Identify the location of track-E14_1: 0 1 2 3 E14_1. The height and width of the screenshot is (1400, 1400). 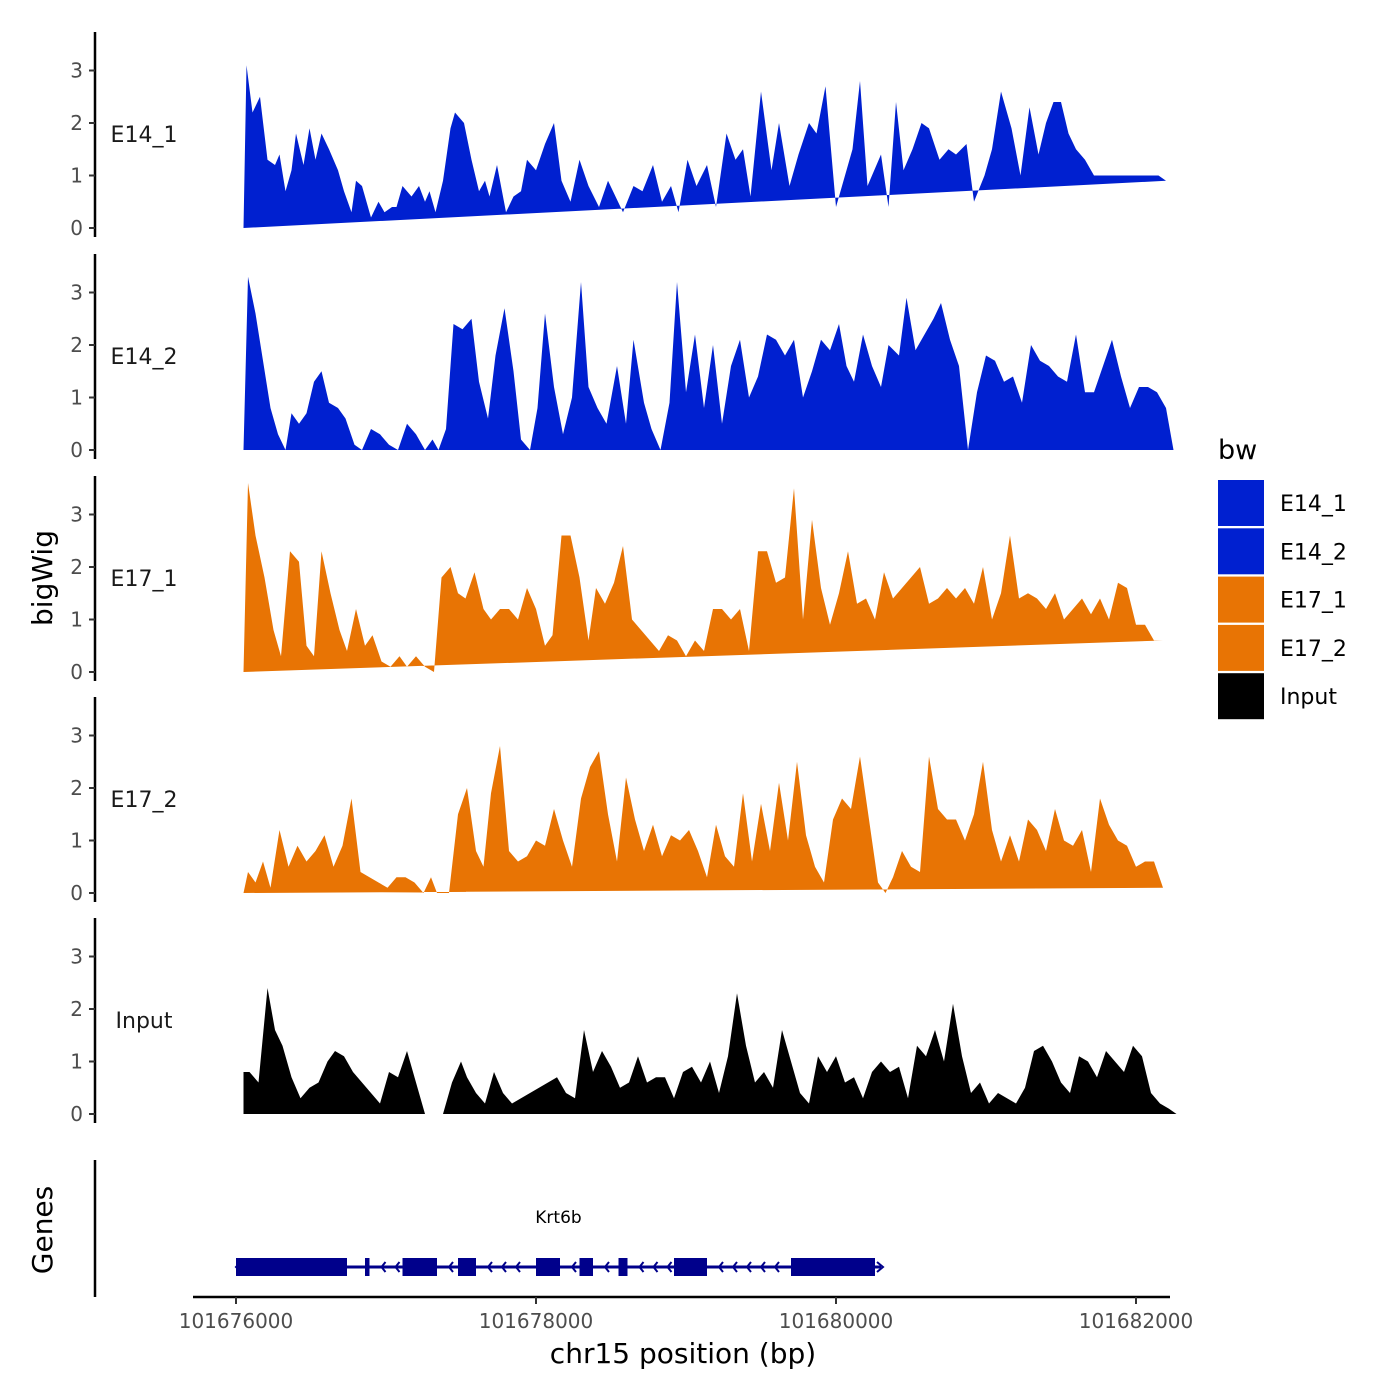
(618, 136).